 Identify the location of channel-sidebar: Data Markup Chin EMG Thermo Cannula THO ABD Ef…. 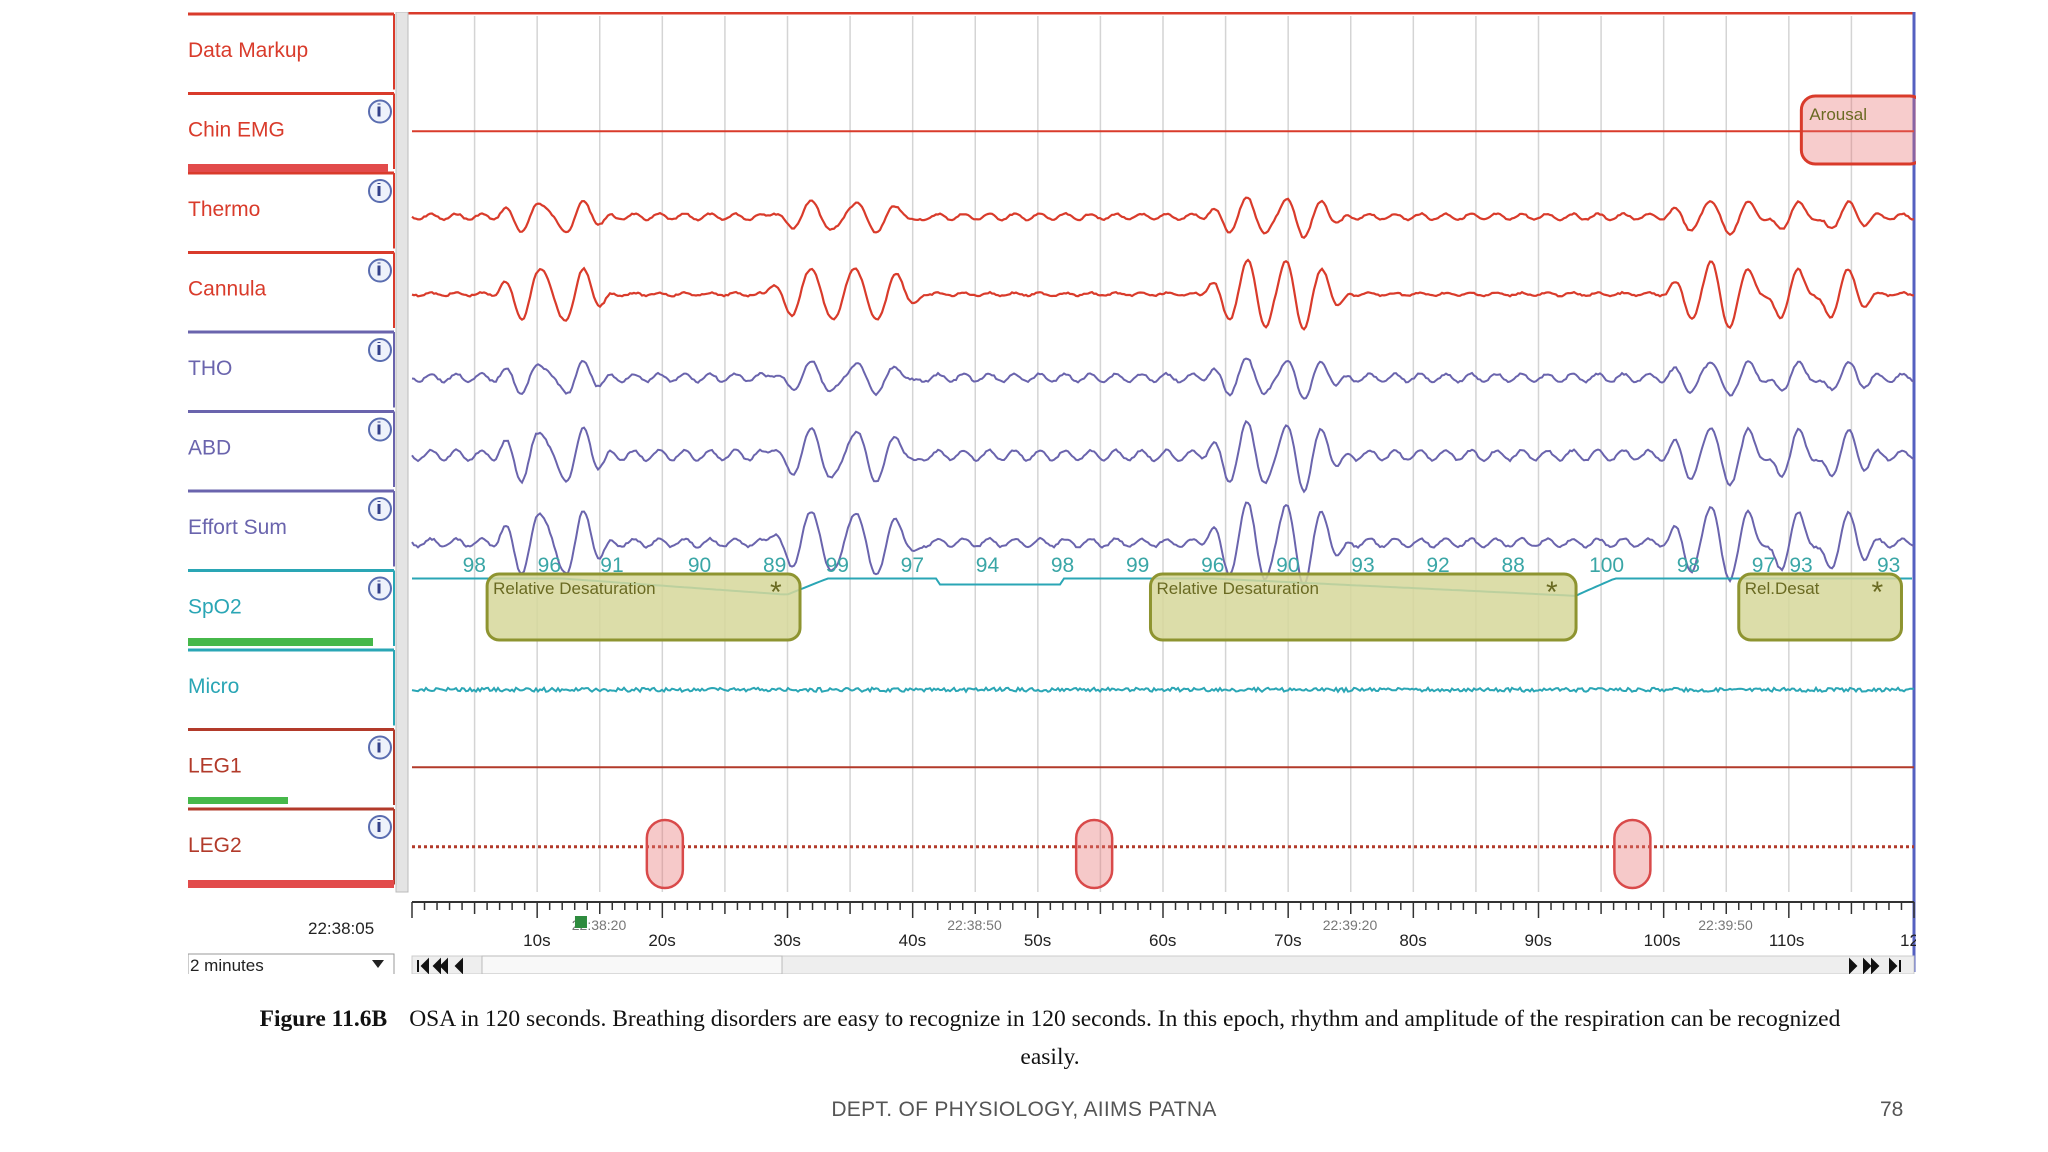
(291, 450).